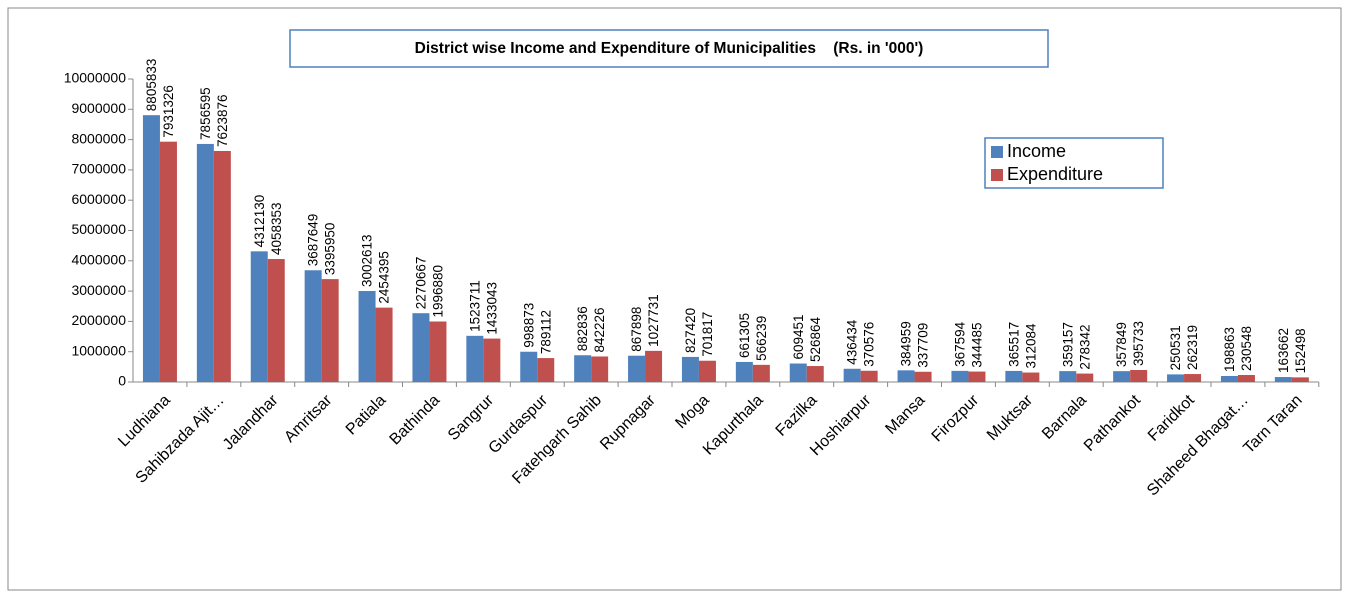 Image resolution: width=1349 pixels, height=597 pixels. Describe the element at coordinates (1121, 344) in the screenshot. I see `data-label: 357849` at that location.